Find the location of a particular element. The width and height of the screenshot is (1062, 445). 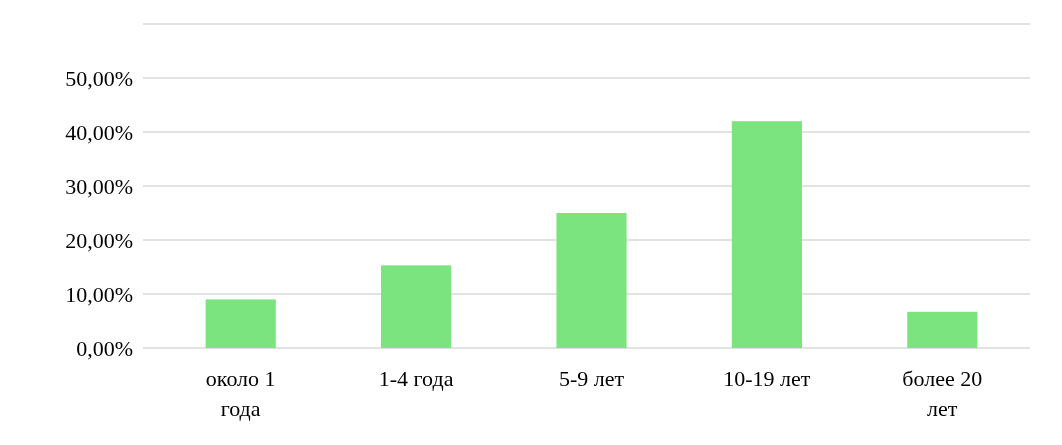

y-tick-label: 50,00% is located at coordinates (99, 78).